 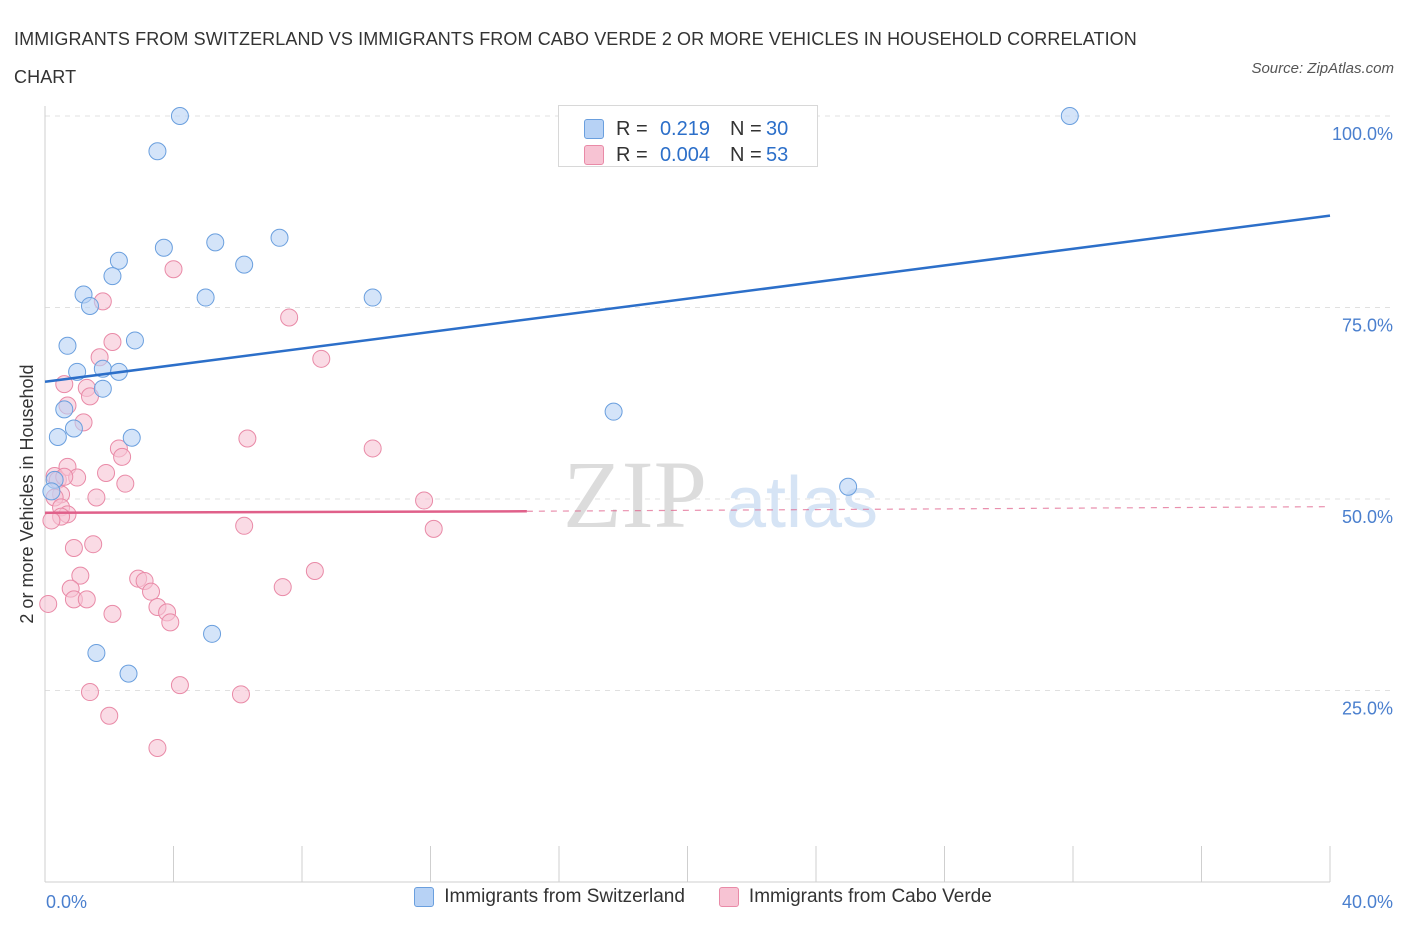 What do you see at coordinates (1367, 326) in the screenshot?
I see `y-tick-label: 75.0%` at bounding box center [1367, 326].